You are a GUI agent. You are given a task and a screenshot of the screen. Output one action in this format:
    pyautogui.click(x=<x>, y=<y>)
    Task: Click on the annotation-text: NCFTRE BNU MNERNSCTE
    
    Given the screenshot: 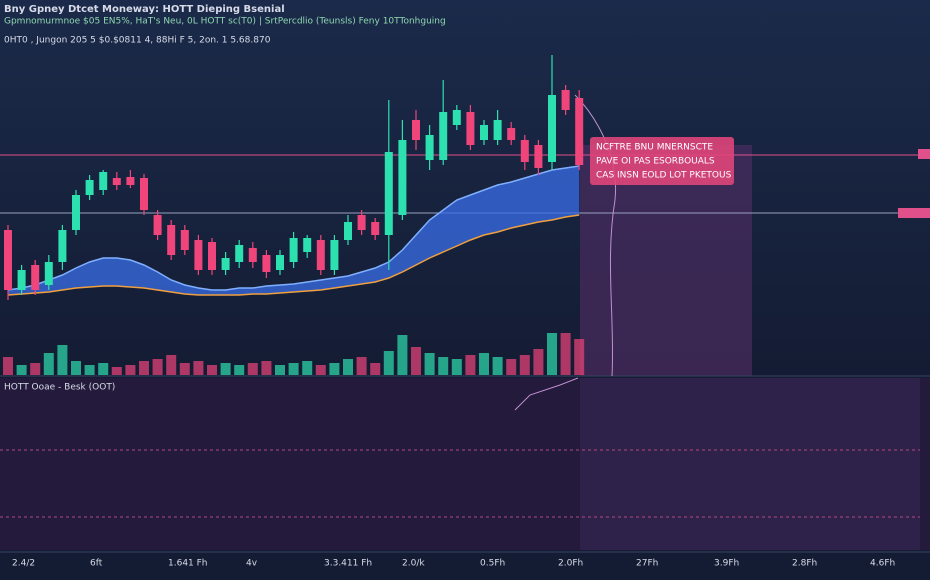 What is the action you would take?
    pyautogui.click(x=654, y=148)
    